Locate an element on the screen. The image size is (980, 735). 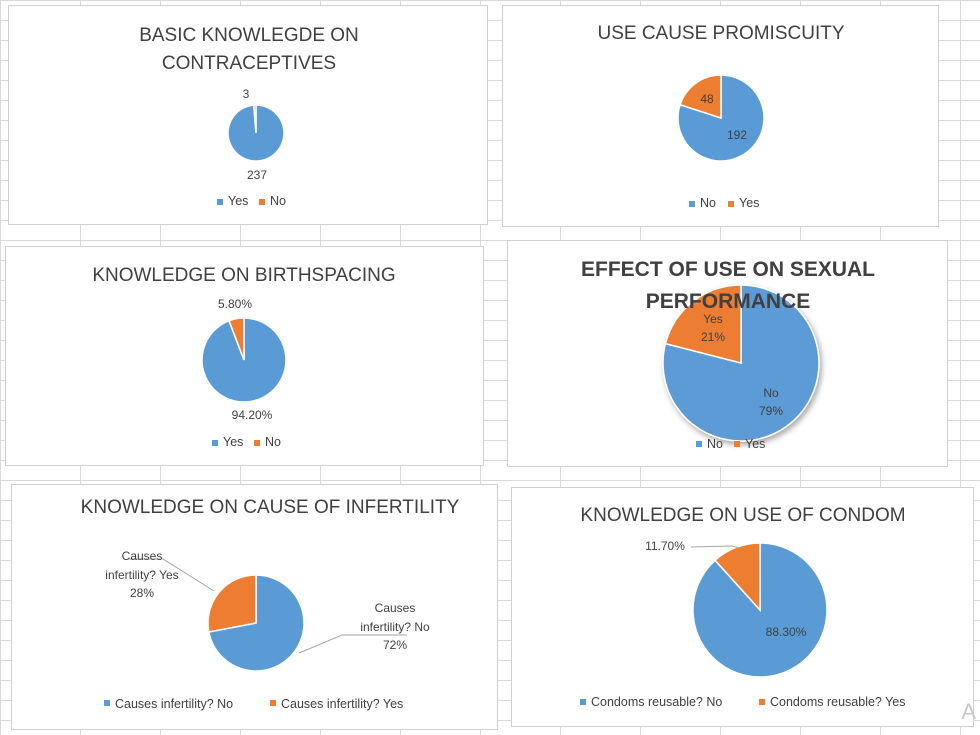
chart-title-line-1: USE CAUSE PROMISCUITY is located at coordinates (720, 33).